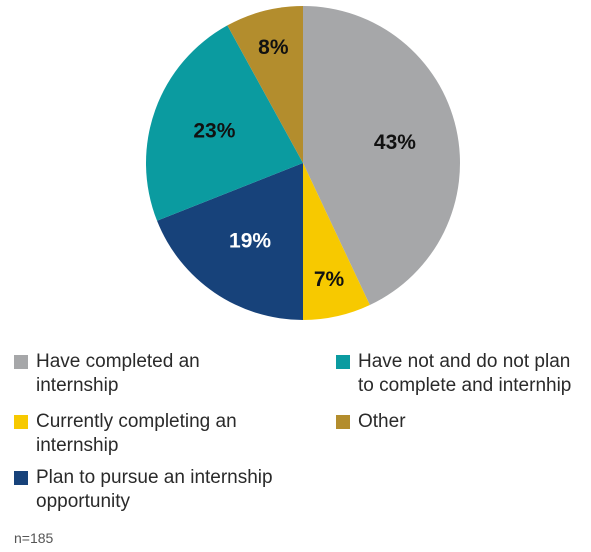  What do you see at coordinates (436, 422) in the screenshot?
I see `legend-item-other: Other` at bounding box center [436, 422].